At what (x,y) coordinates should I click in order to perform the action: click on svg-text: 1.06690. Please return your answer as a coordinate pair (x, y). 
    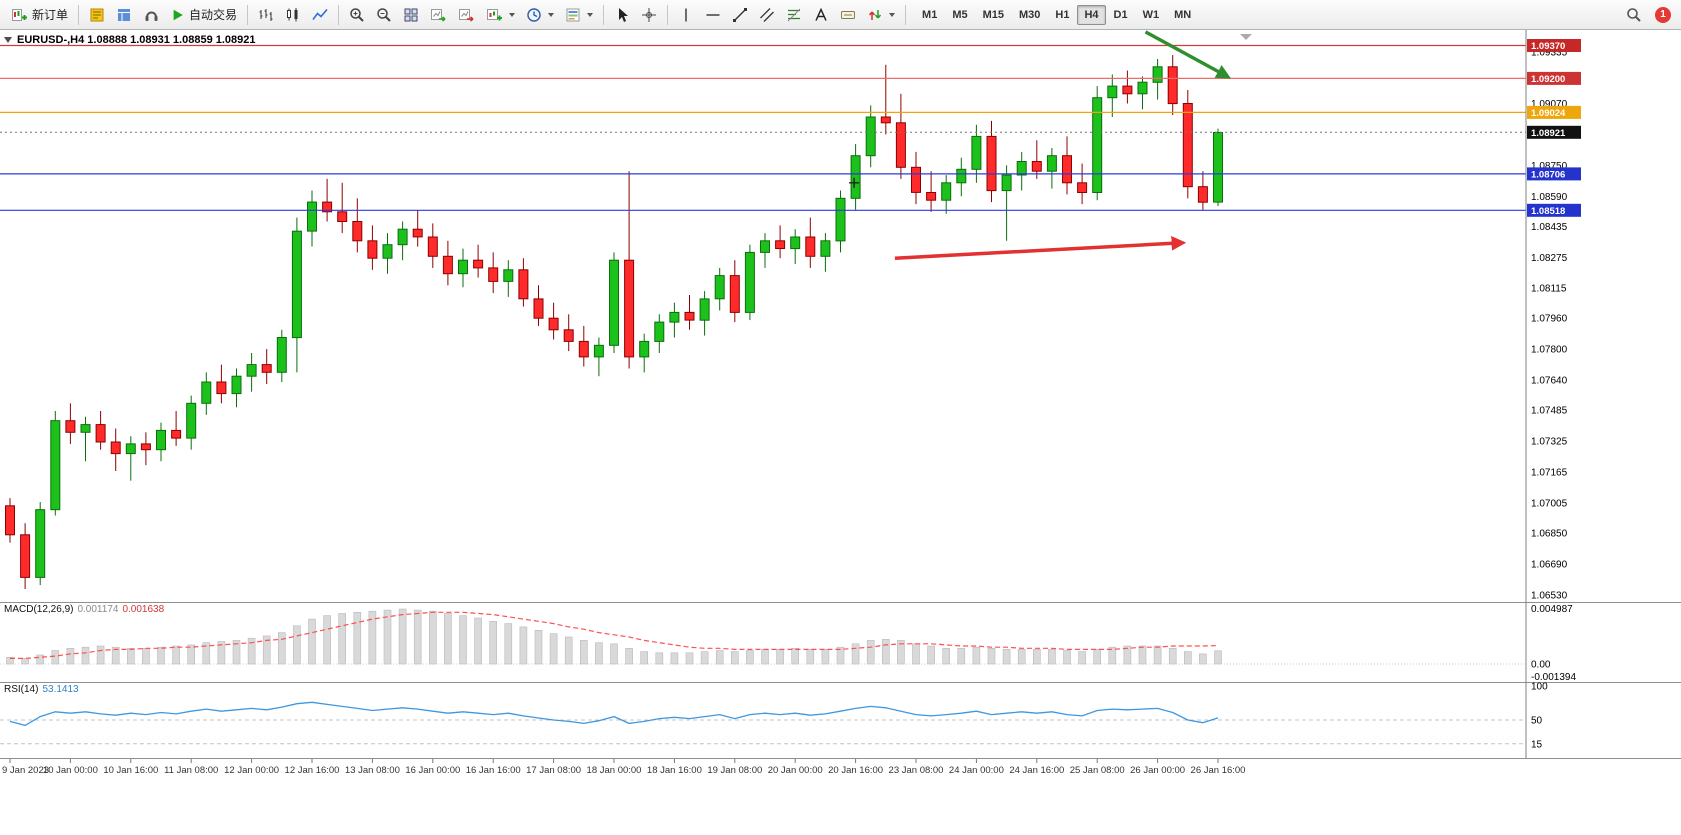
    Looking at the image, I should click on (1549, 564).